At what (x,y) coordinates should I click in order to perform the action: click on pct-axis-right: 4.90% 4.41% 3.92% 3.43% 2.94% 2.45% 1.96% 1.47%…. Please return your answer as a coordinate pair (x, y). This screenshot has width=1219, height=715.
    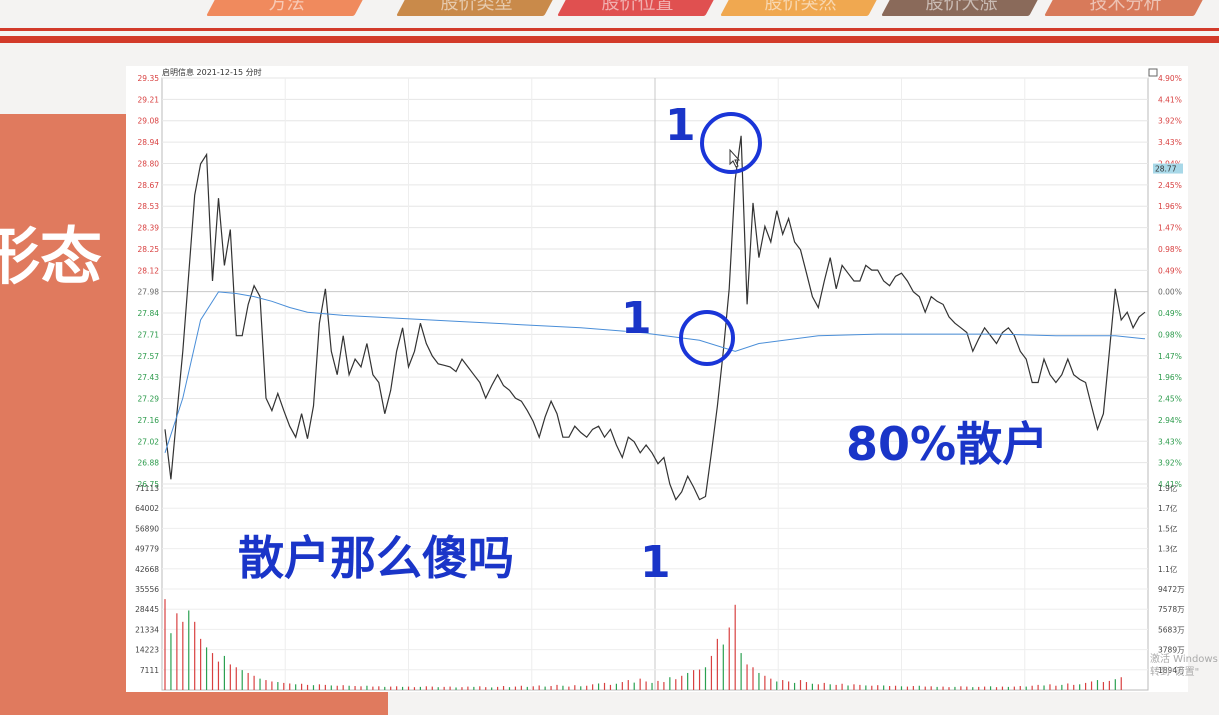
    Looking at the image, I should click on (1170, 281).